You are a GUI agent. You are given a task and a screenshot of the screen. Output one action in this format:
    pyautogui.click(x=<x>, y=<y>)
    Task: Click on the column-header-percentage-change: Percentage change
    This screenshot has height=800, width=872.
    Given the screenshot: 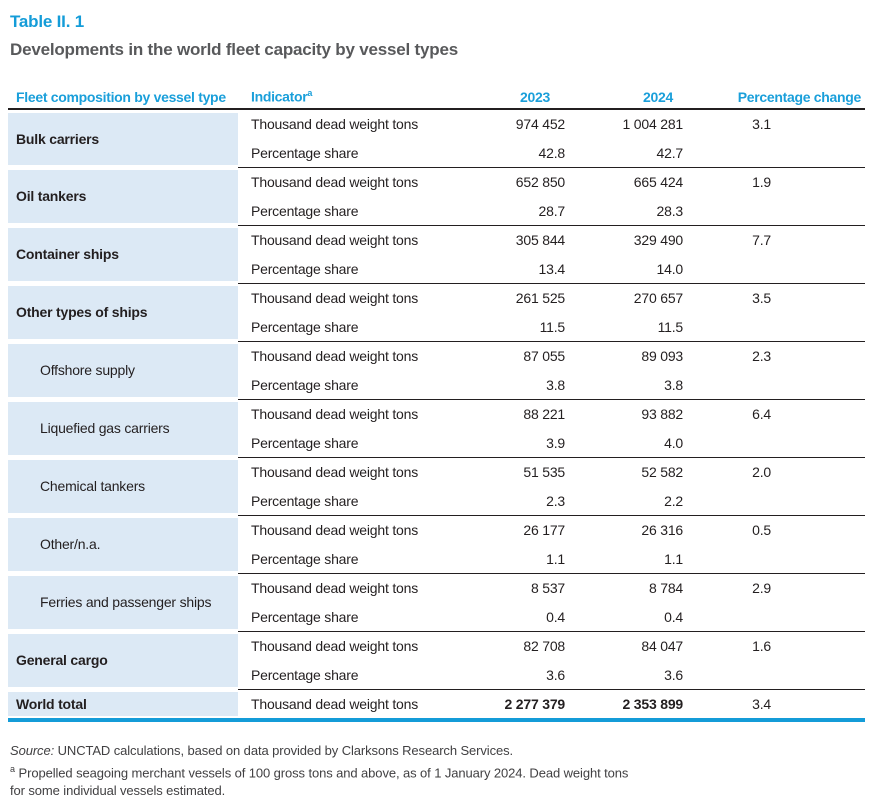 What is the action you would take?
    pyautogui.click(x=799, y=97)
    